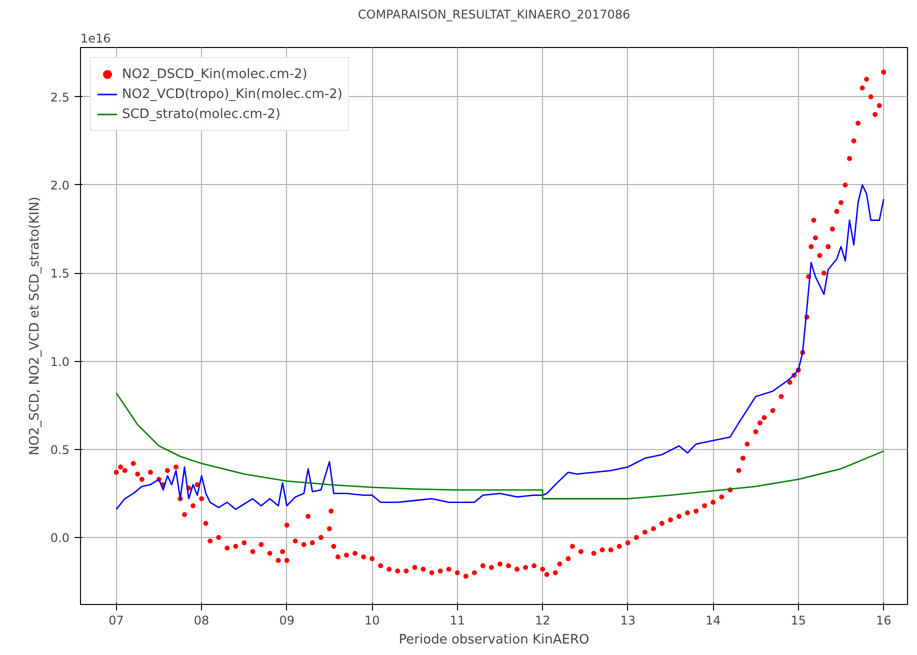 Image resolution: width=917 pixels, height=655 pixels. Describe the element at coordinates (60, 273) in the screenshot. I see `y-tick-label: 1.5` at that location.